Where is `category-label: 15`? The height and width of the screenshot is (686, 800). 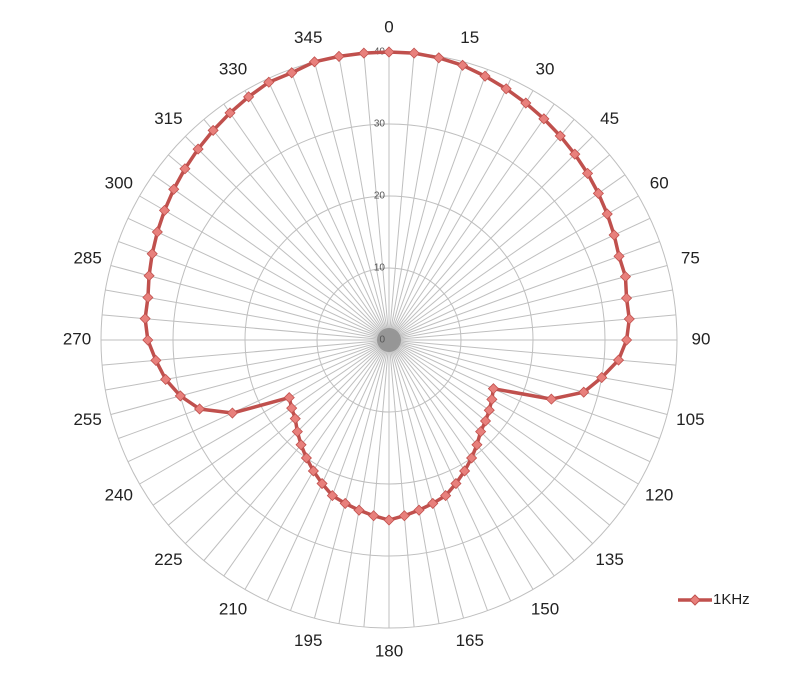
category-label: 15 is located at coordinates (469, 37).